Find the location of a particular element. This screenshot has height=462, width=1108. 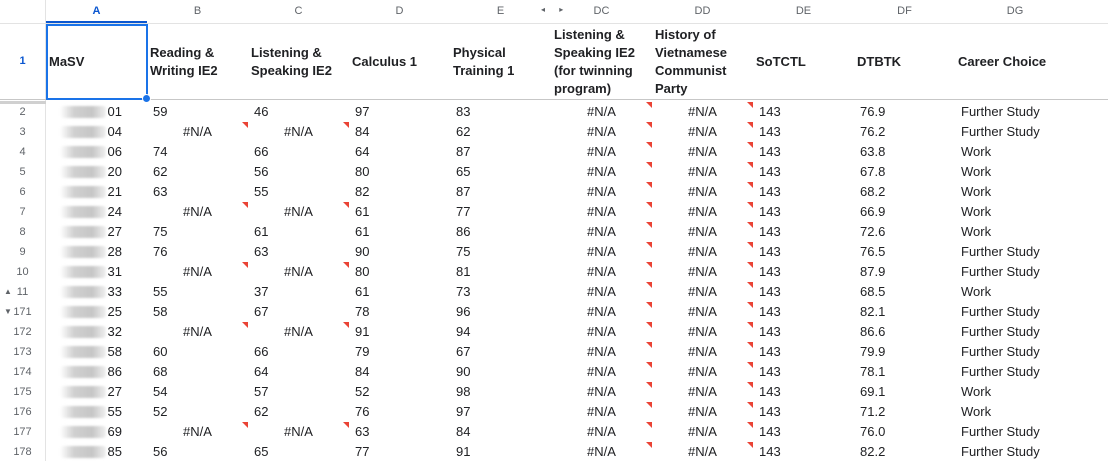

collapse-down-icon: ▼ is located at coordinates (8, 311).